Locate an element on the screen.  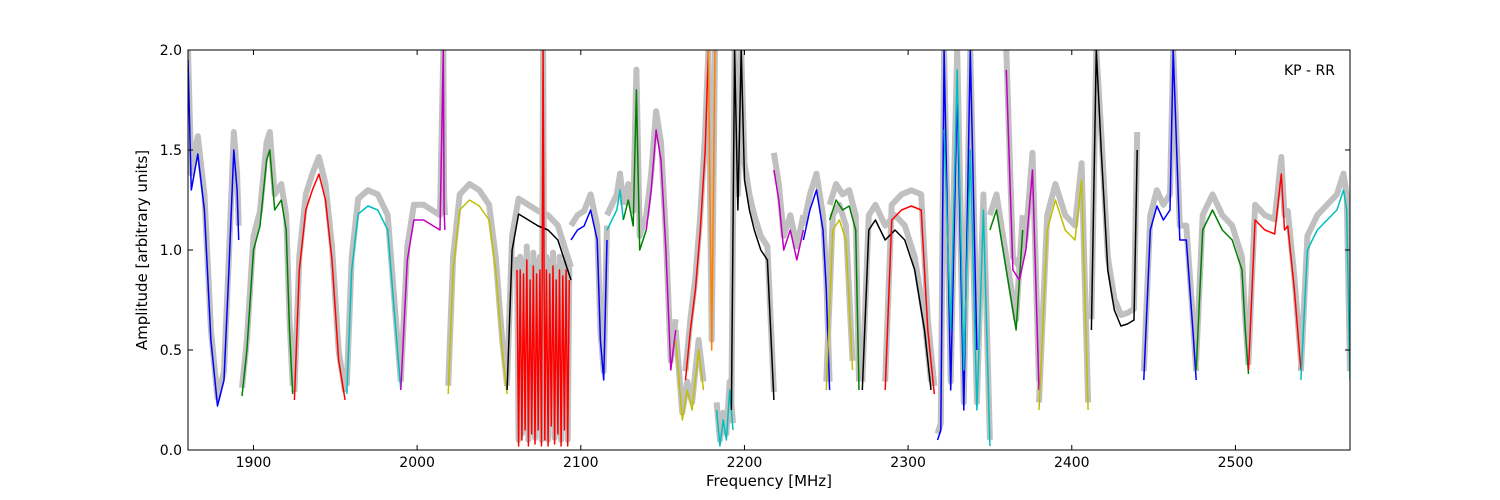
x-tick-label: 1900 is located at coordinates (254, 463).